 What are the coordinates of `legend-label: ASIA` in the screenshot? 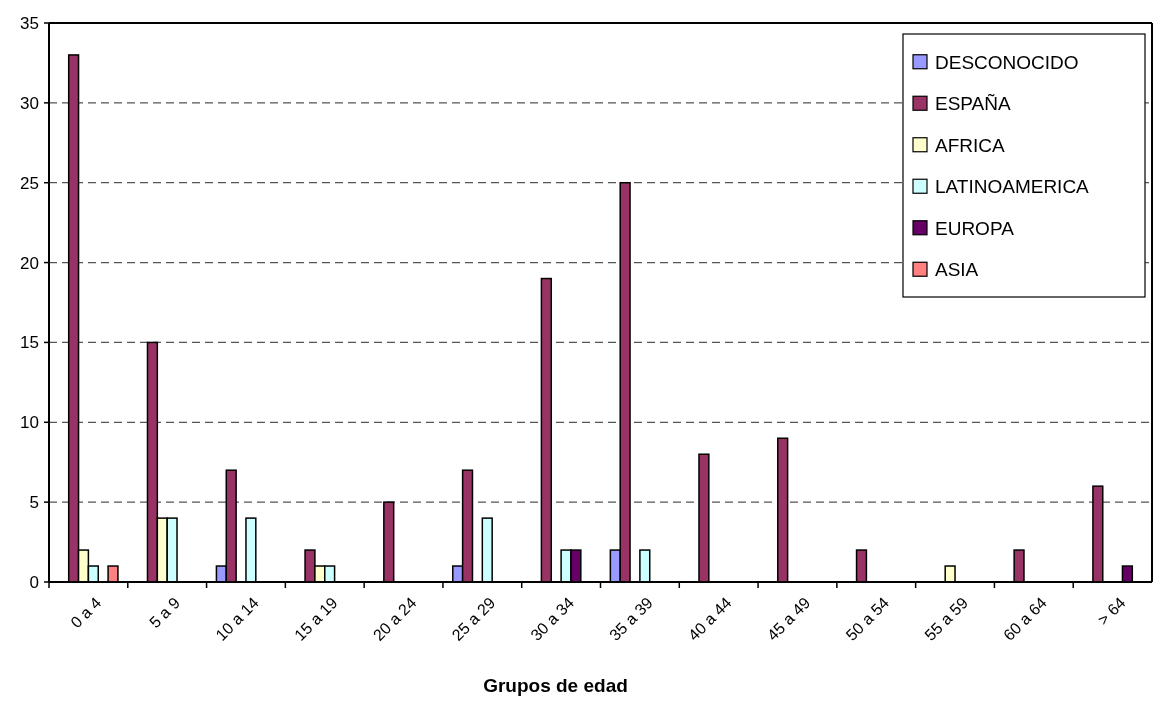 It's located at (957, 270).